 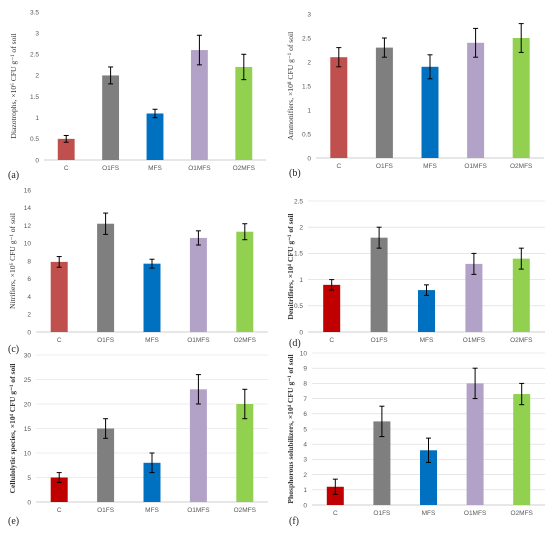 What do you see at coordinates (295, 173) in the screenshot?
I see `panel-label: (b)` at bounding box center [295, 173].